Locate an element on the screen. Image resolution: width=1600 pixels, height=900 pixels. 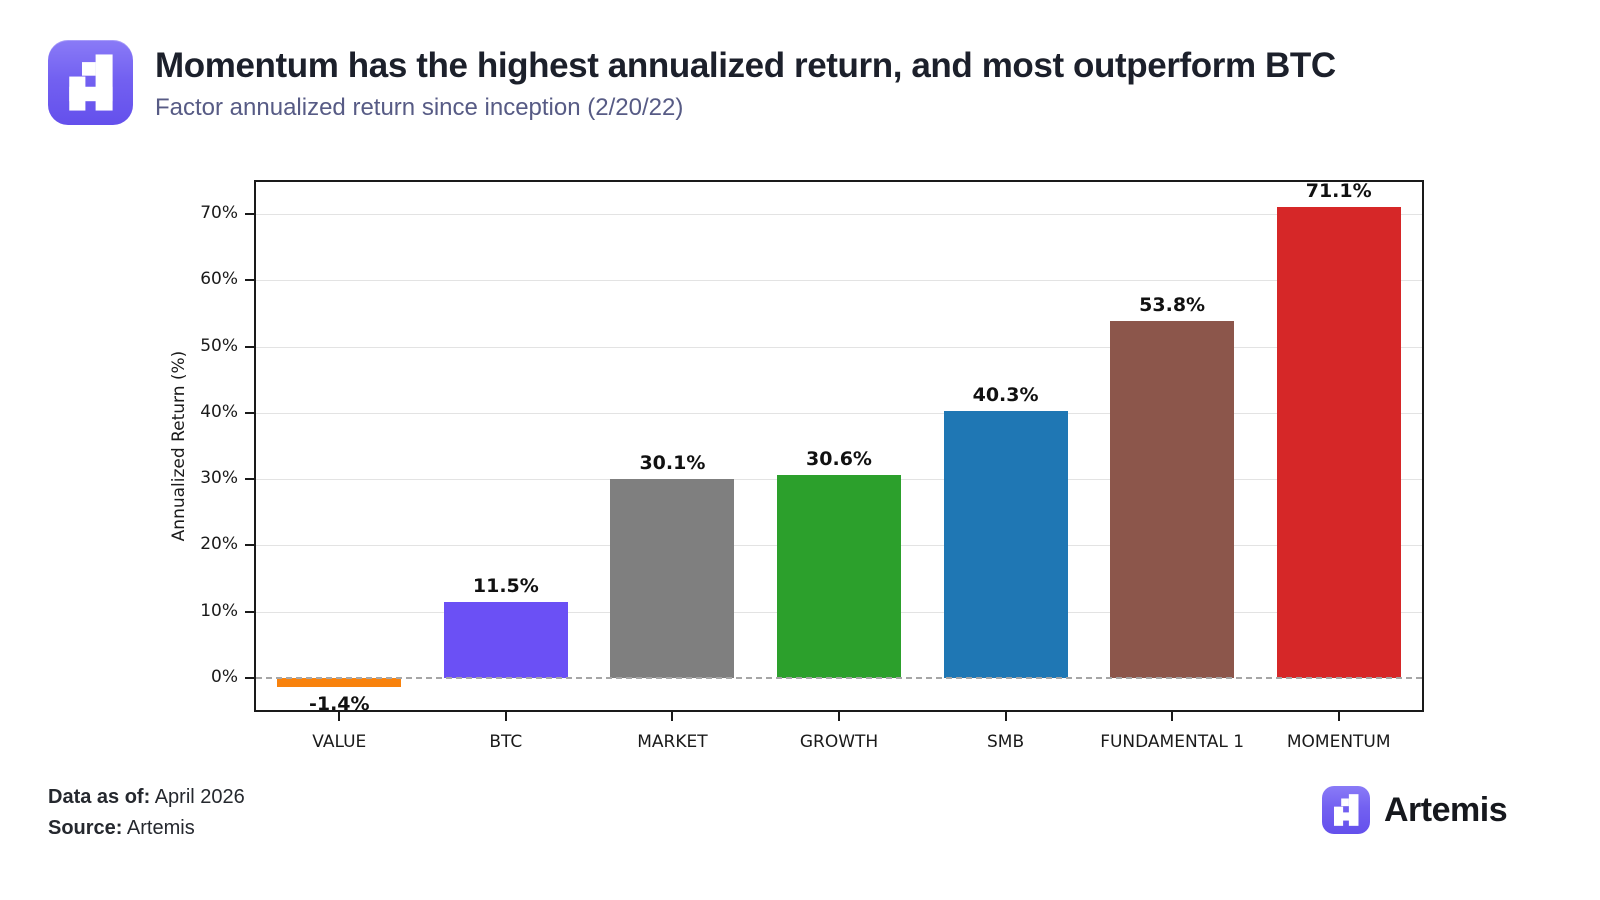
y-tick-label: 60% is located at coordinates (219, 279).